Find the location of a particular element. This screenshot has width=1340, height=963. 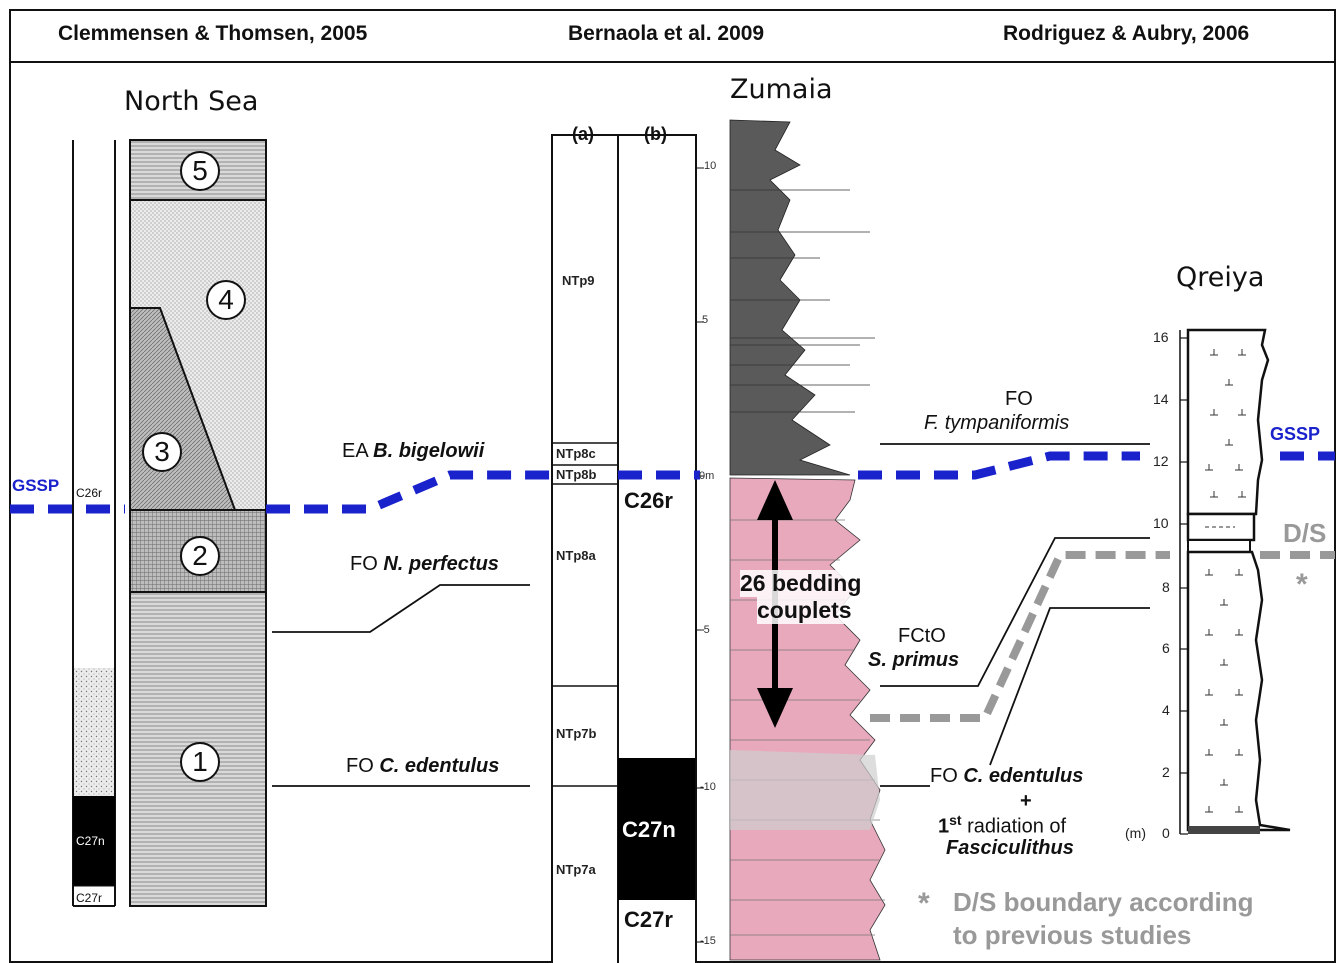

event-fo-edentulus-left: FO C. edentulus is located at coordinates (422, 766).